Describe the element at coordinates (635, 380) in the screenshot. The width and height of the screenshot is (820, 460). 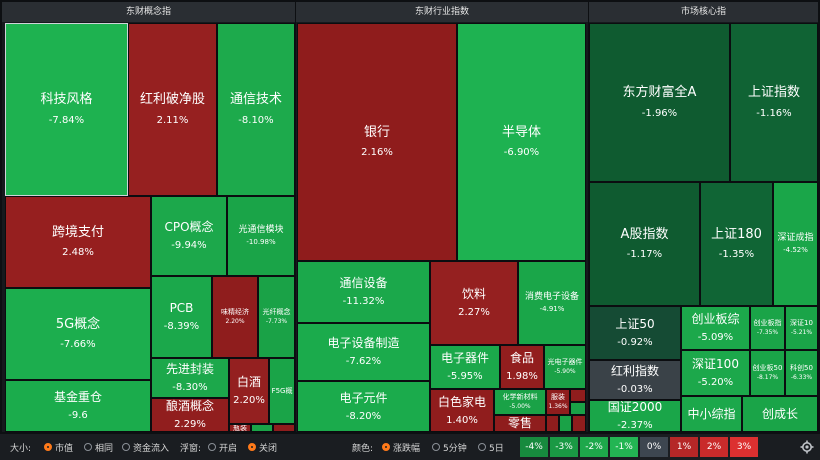
I see `tile-dividend-index: 红利指数 -0.03%` at that location.